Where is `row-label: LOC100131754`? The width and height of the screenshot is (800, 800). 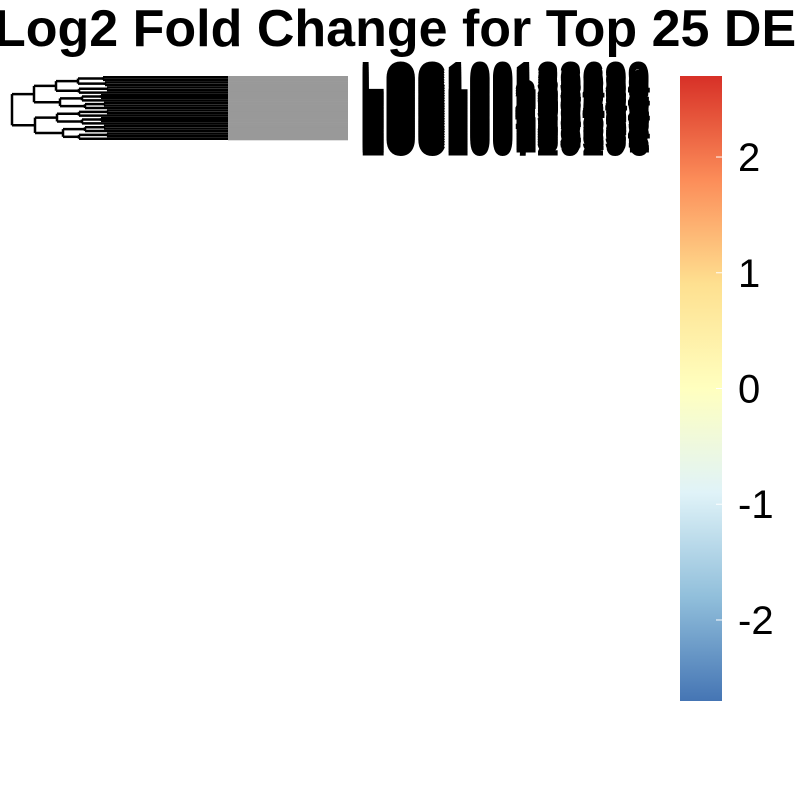
row-label: LOC100131754 is located at coordinates (505, 111).